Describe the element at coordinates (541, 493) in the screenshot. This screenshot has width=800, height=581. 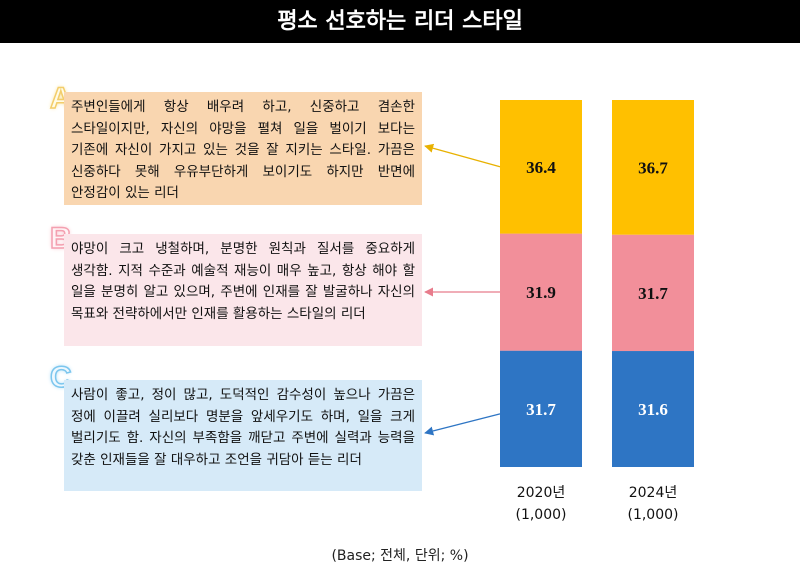
I see `x-category-year: 2020년` at that location.